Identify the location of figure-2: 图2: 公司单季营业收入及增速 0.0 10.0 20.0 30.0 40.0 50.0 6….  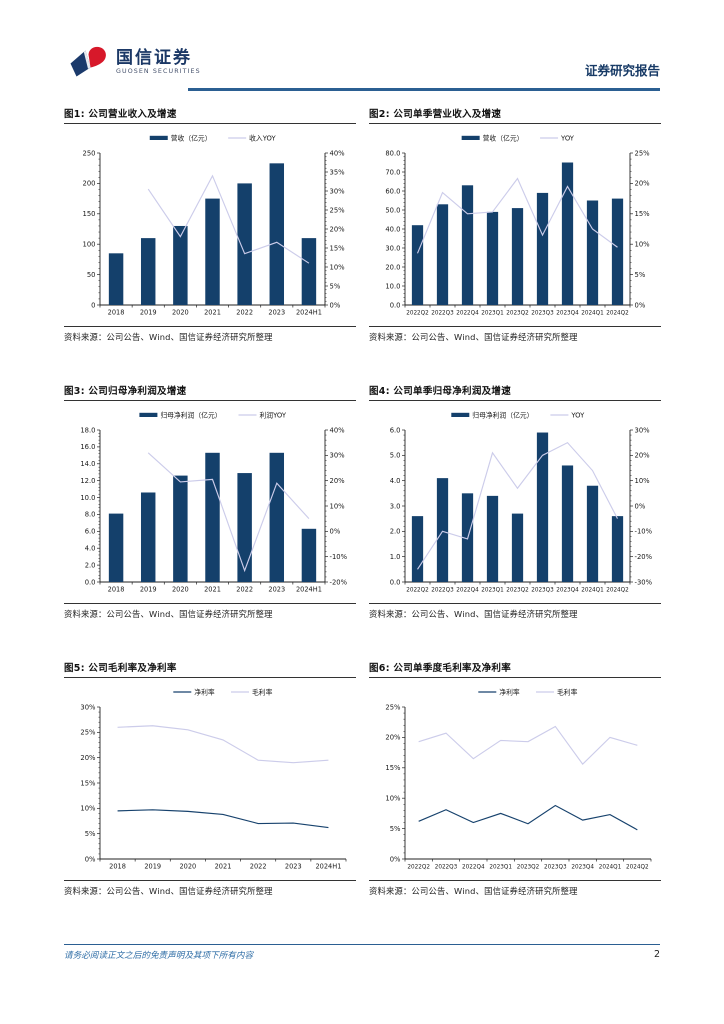
(515, 224).